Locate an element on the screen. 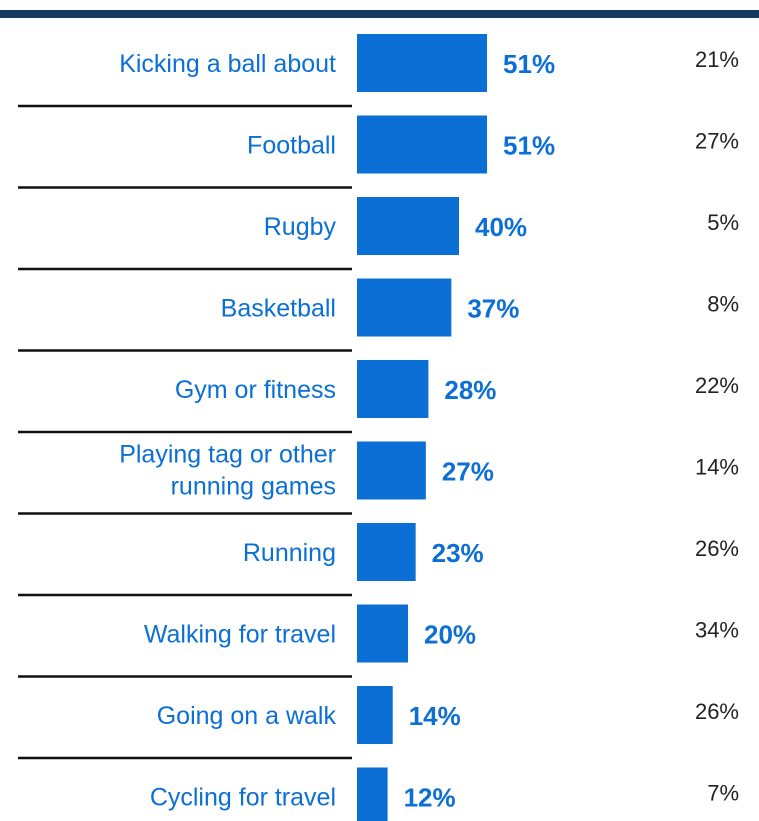  secondary-value-labels: 21% 27% 5% 8% 22% 14% 26% 34% 26% 7% is located at coordinates (717, 426).